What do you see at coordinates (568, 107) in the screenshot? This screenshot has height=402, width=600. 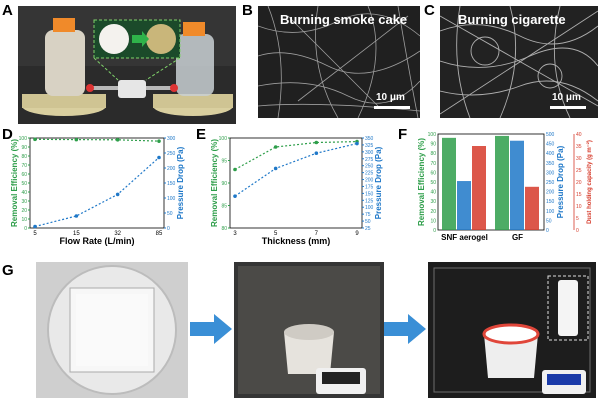 I see `scale-bar` at bounding box center [568, 107].